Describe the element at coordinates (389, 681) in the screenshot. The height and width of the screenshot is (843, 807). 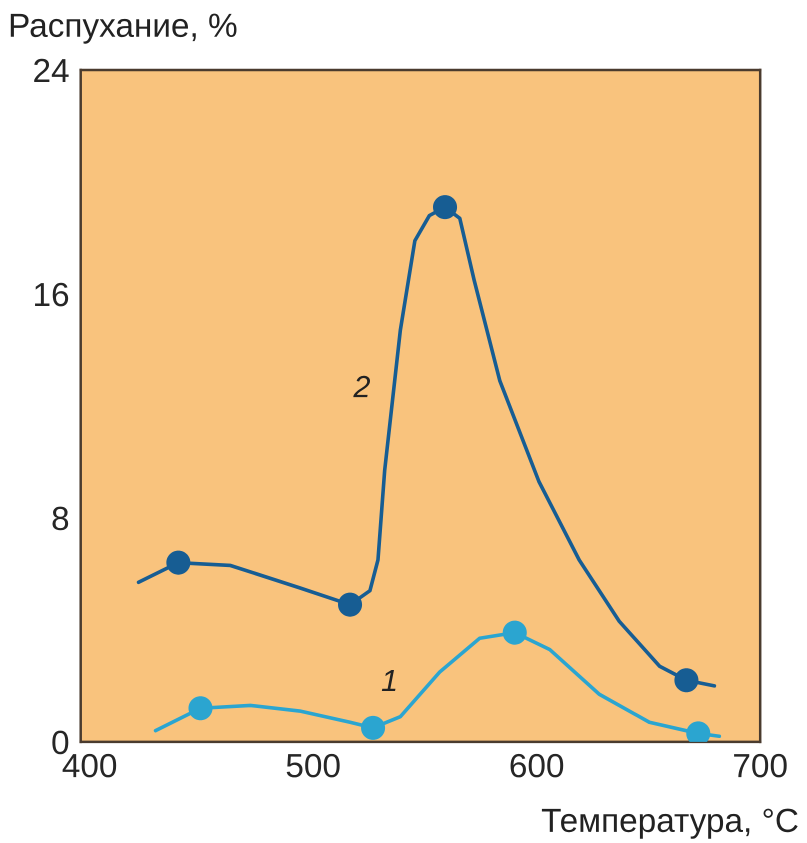
I see `series-label: 1` at that location.